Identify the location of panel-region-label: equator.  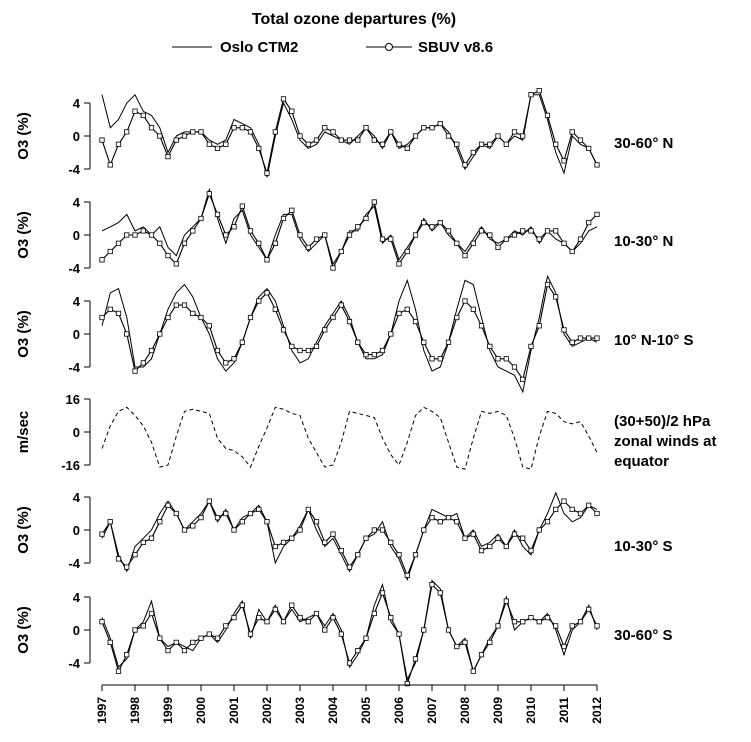
(641, 461).